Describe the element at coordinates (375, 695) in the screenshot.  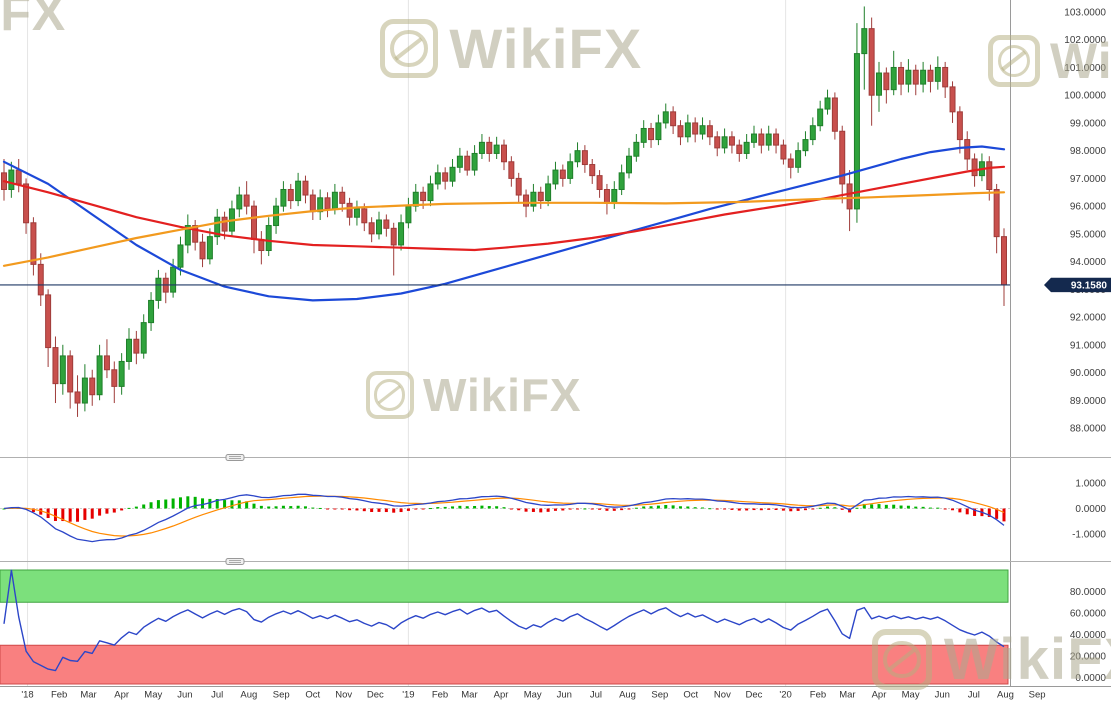
I see `svg-text: Dec` at that location.